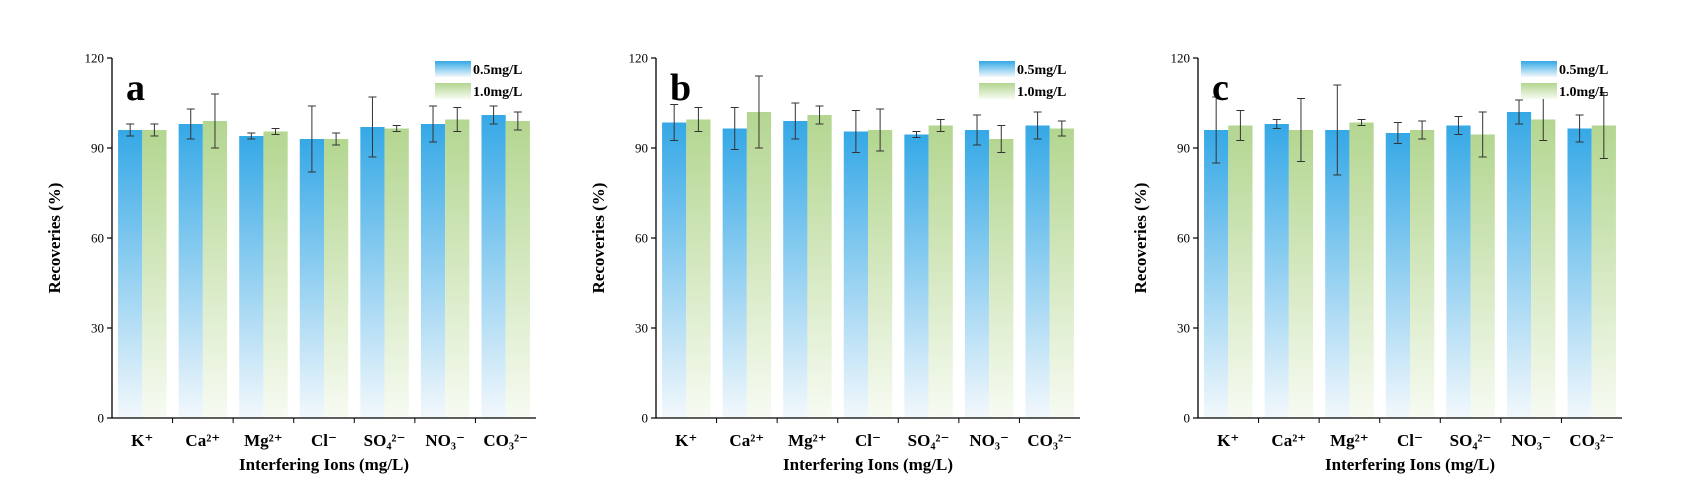 The height and width of the screenshot is (498, 1697). I want to click on bar-c-s0-c0, so click(1216, 274).